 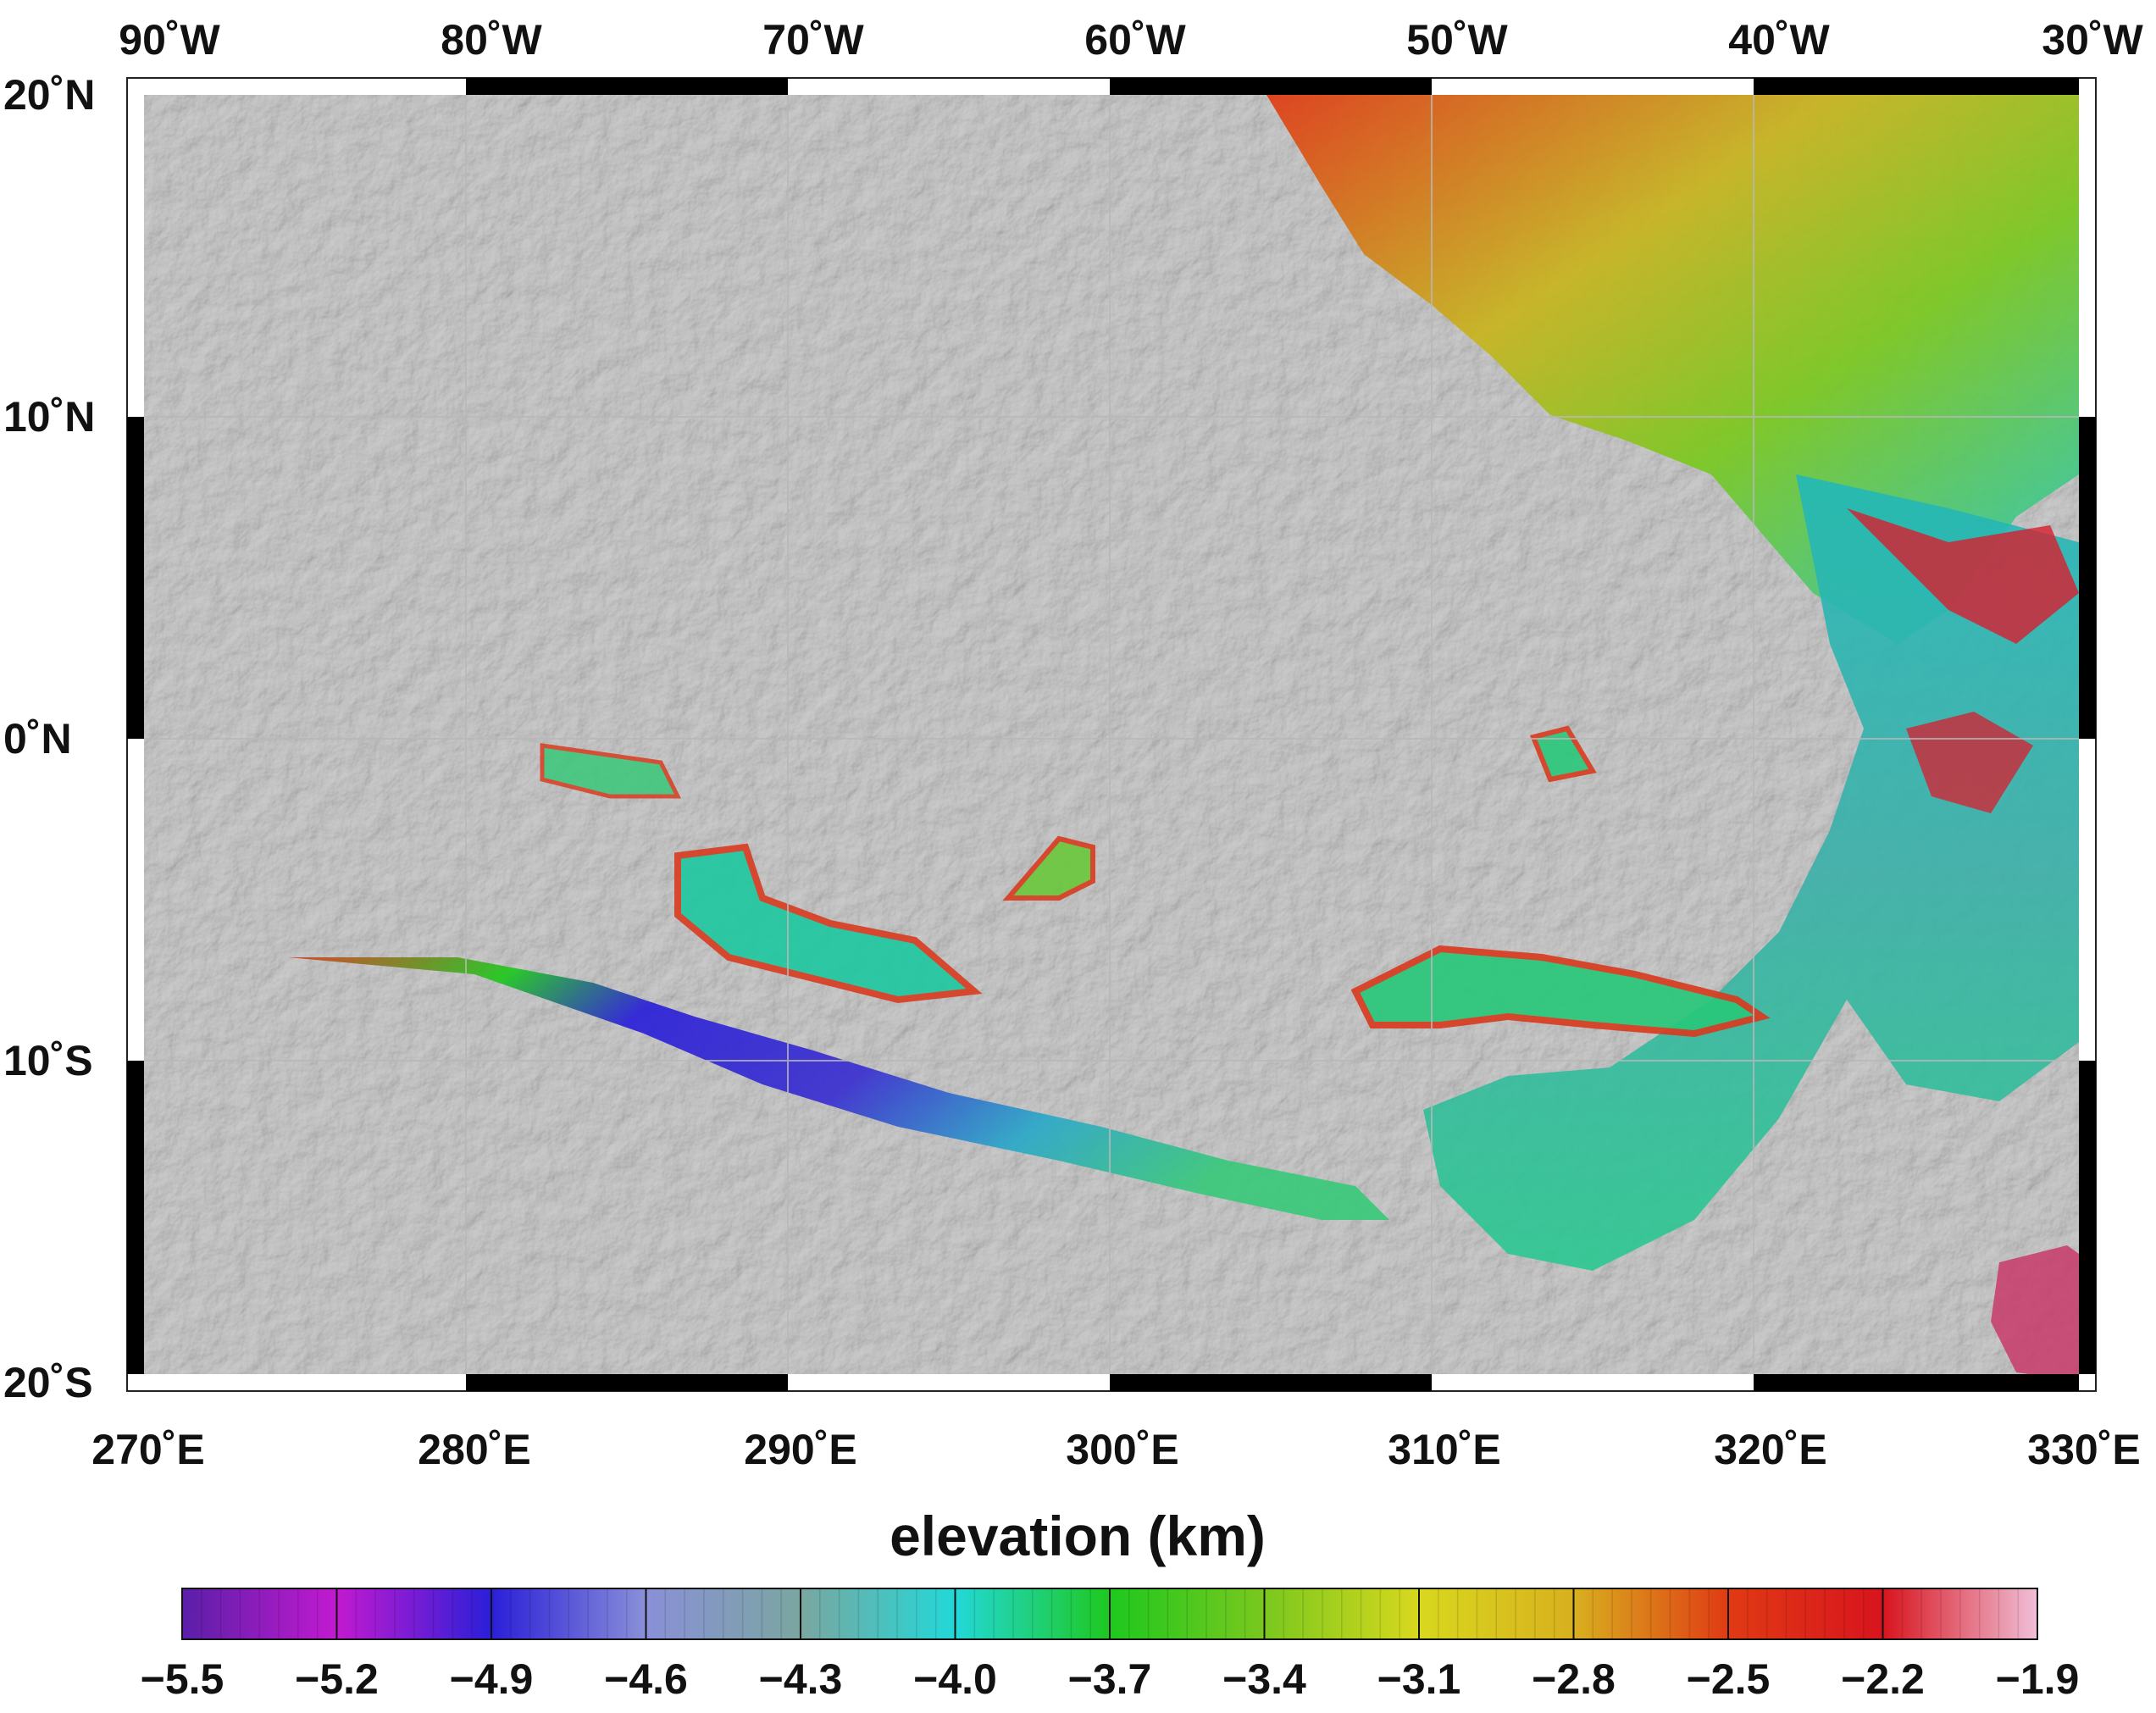 What do you see at coordinates (2084, 1449) in the screenshot?
I see `lon-label-330e: 330˚E` at bounding box center [2084, 1449].